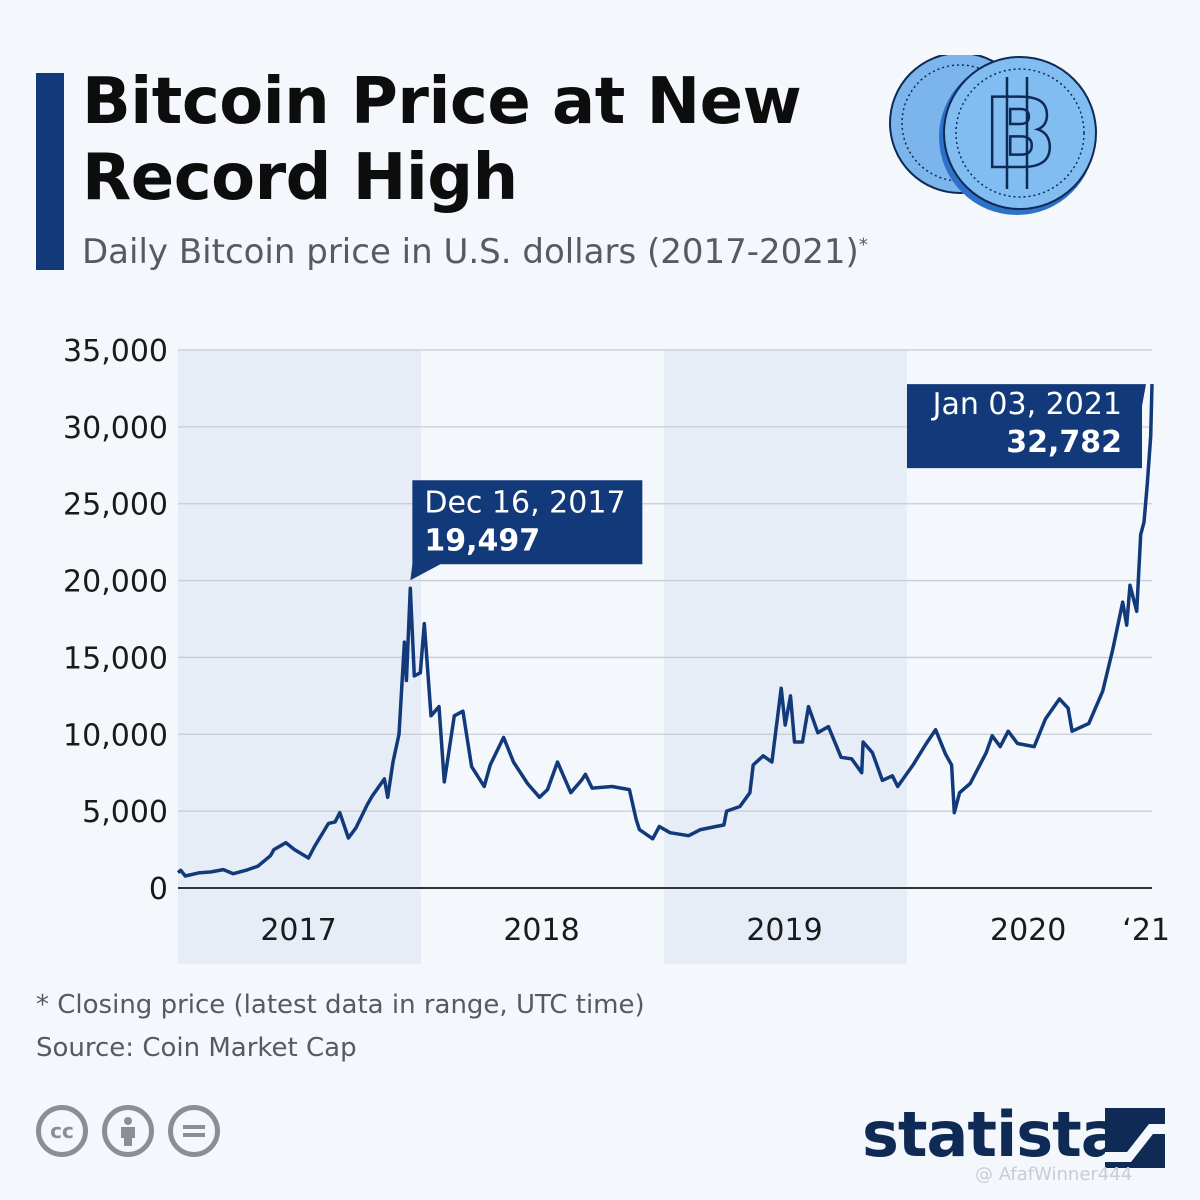  What do you see at coordinates (541, 930) in the screenshot?
I see `x-tick-label: 2018` at bounding box center [541, 930].